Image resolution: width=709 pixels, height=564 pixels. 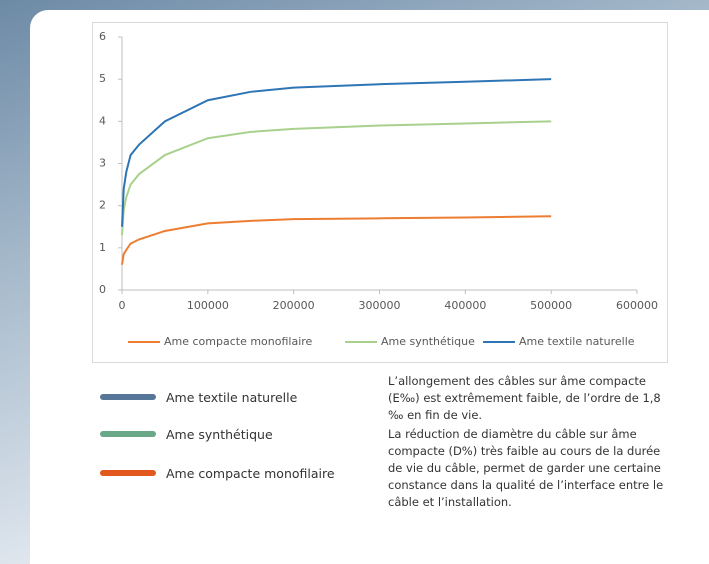 What do you see at coordinates (380, 305) in the screenshot?
I see `x-tick-label: 300000` at bounding box center [380, 305].